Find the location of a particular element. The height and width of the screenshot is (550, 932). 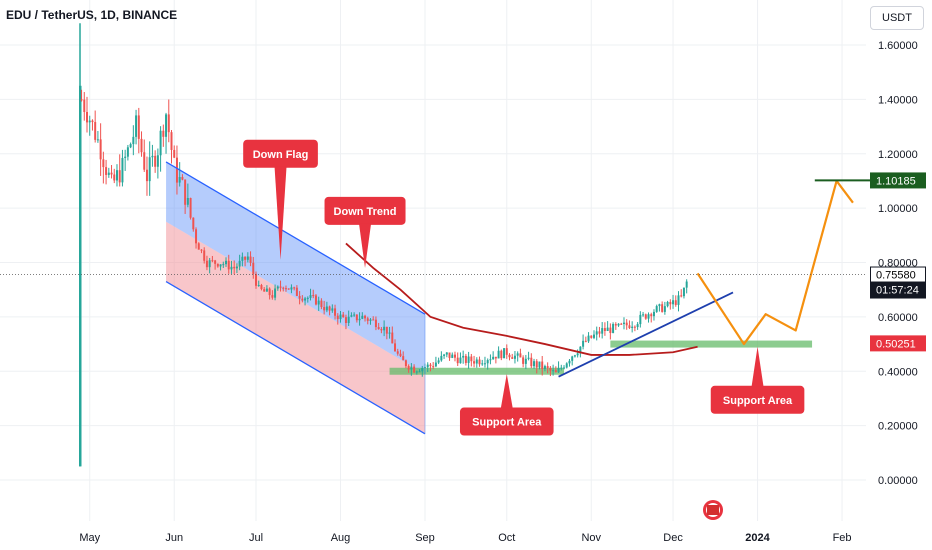

x-tick-label: Oct is located at coordinates (506, 538).